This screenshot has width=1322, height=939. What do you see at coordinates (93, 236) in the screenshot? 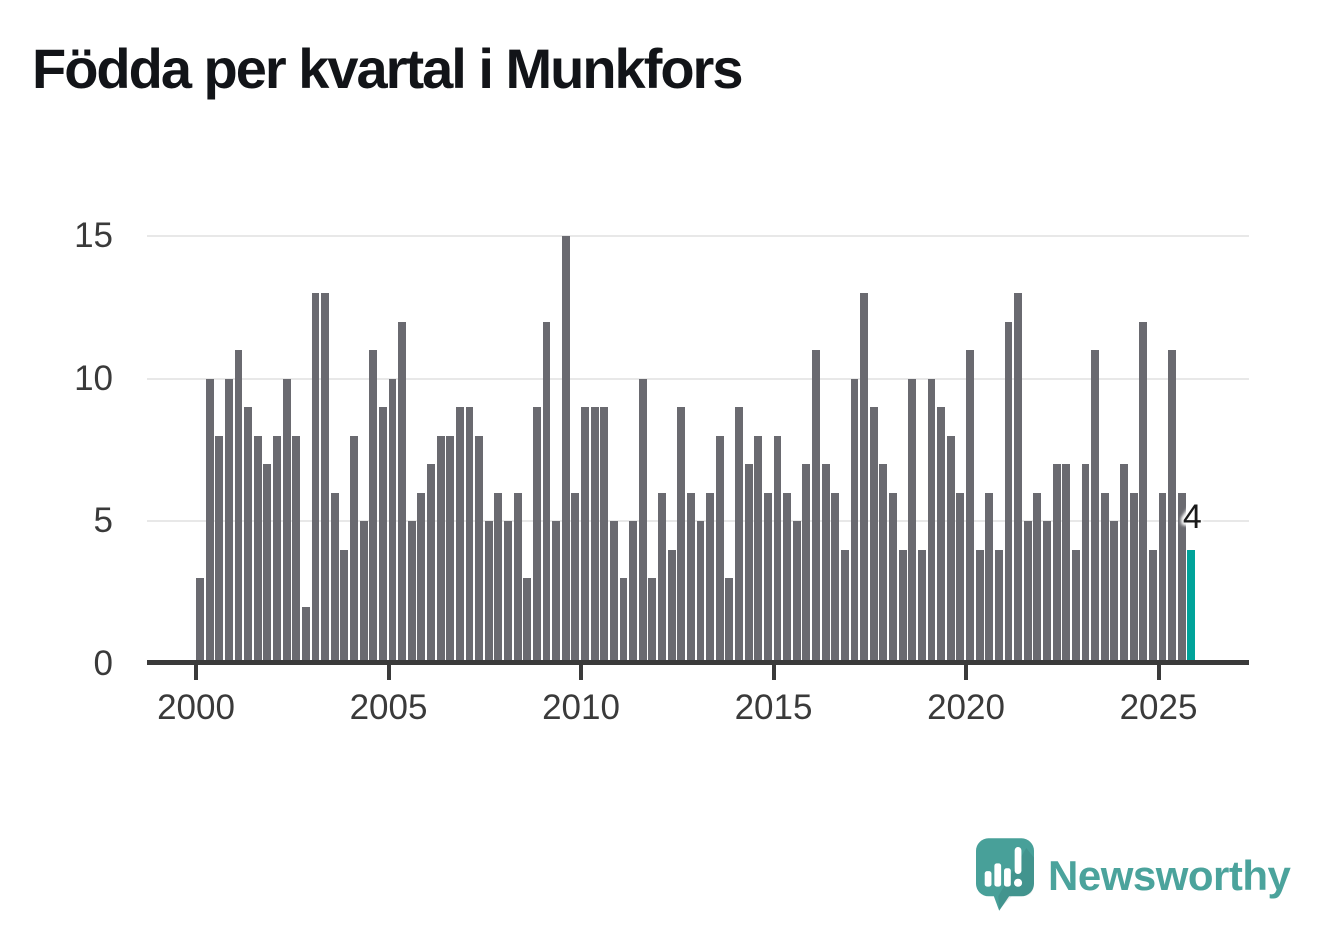
I see `y-tick-label: 15` at bounding box center [93, 236].